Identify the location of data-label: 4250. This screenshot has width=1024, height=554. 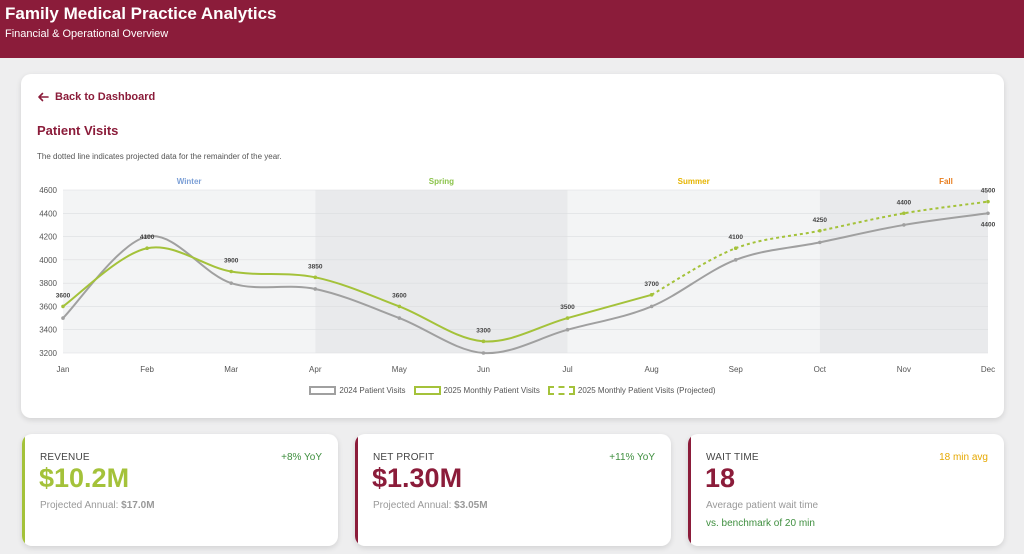
(820, 220).